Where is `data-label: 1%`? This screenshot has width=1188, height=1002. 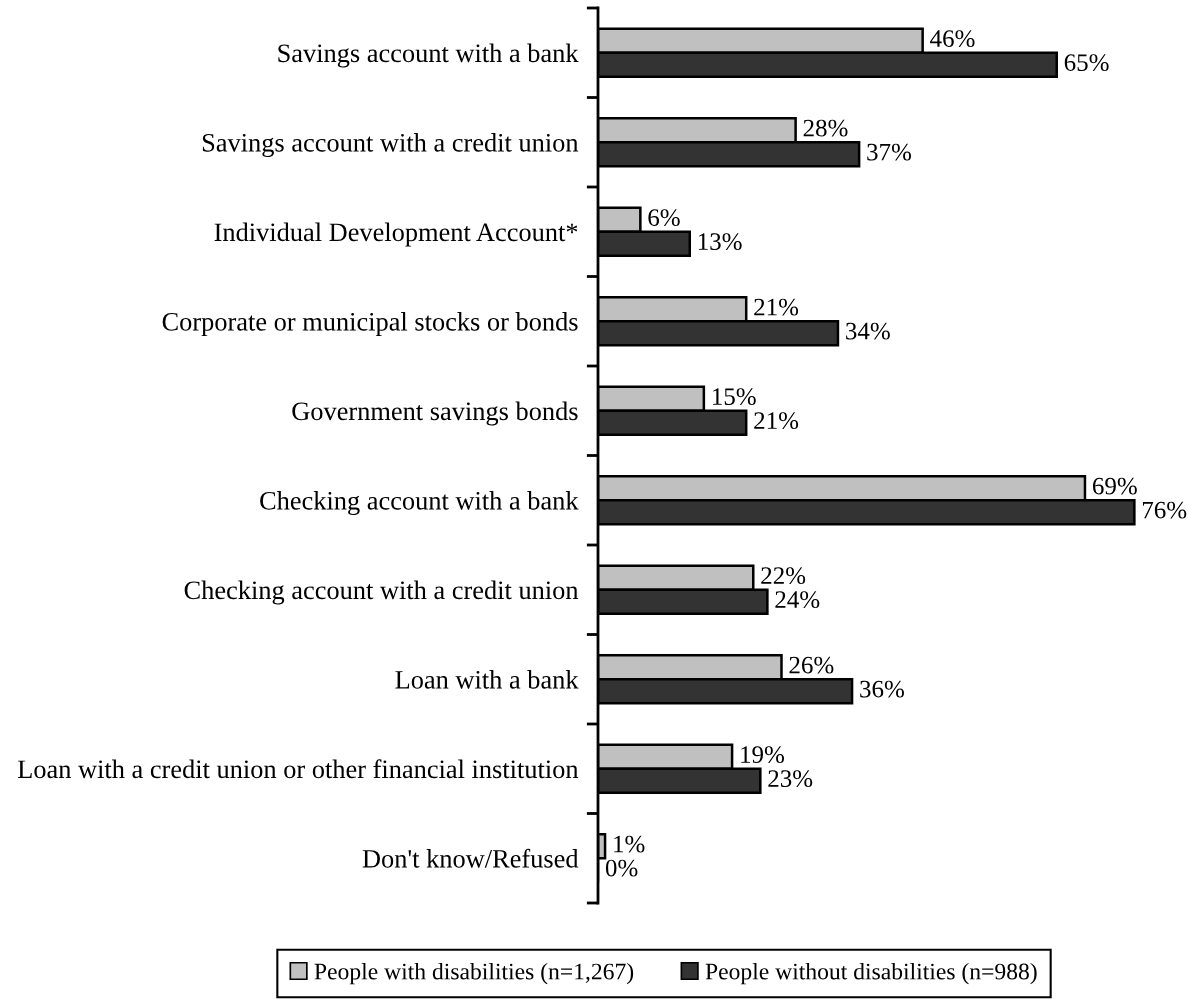
data-label: 1% is located at coordinates (629, 844).